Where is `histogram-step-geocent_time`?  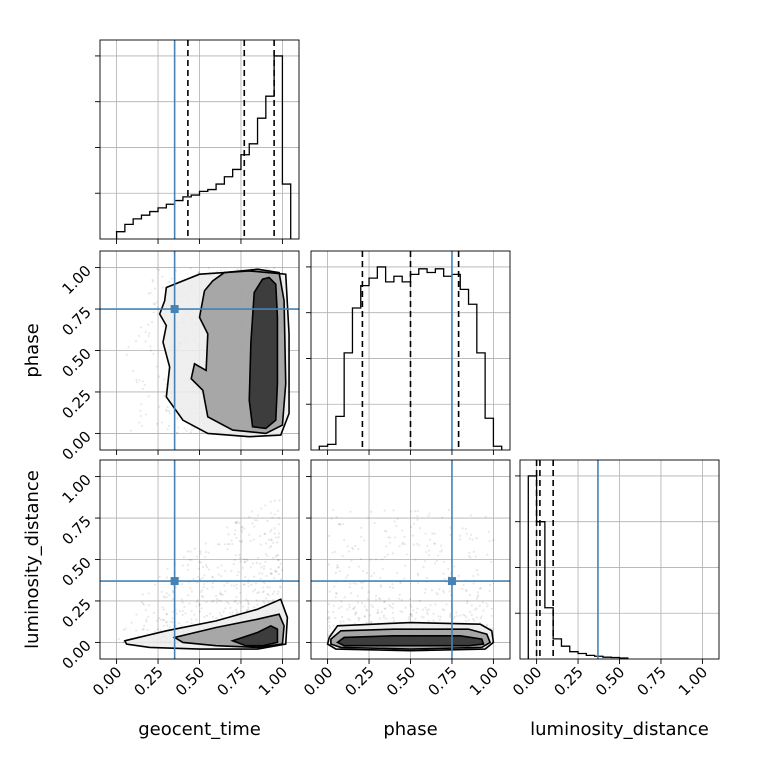
histogram-step-geocent_time is located at coordinates (203, 147).